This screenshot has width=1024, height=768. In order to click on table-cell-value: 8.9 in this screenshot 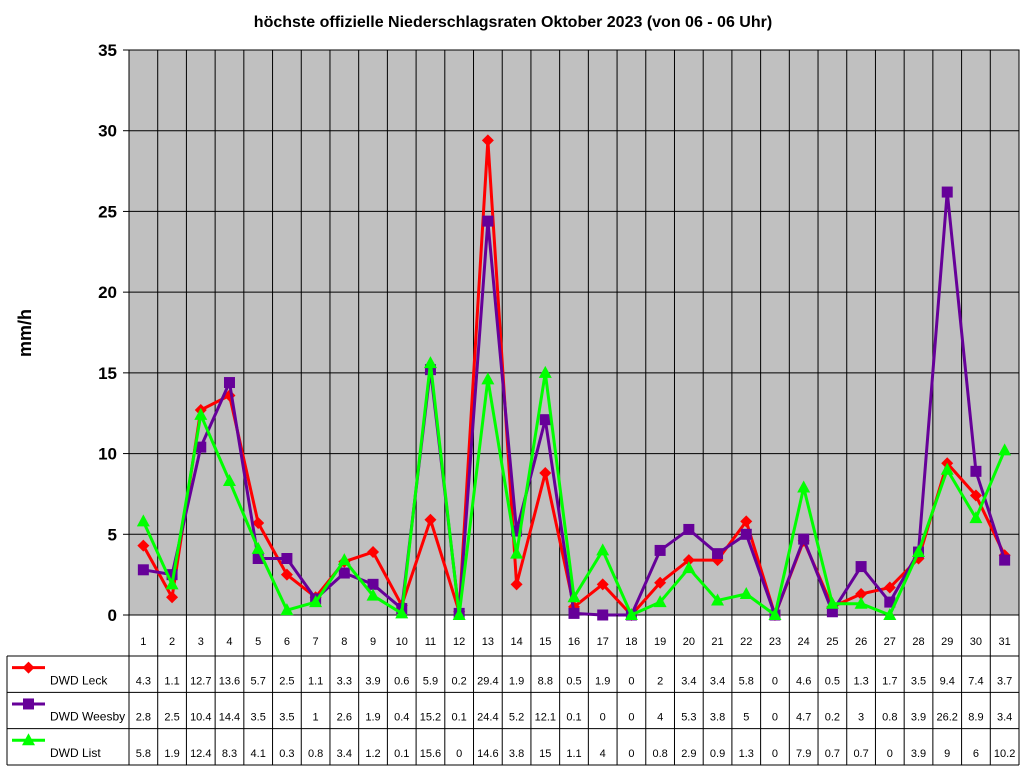, I will do `click(975, 718)`.